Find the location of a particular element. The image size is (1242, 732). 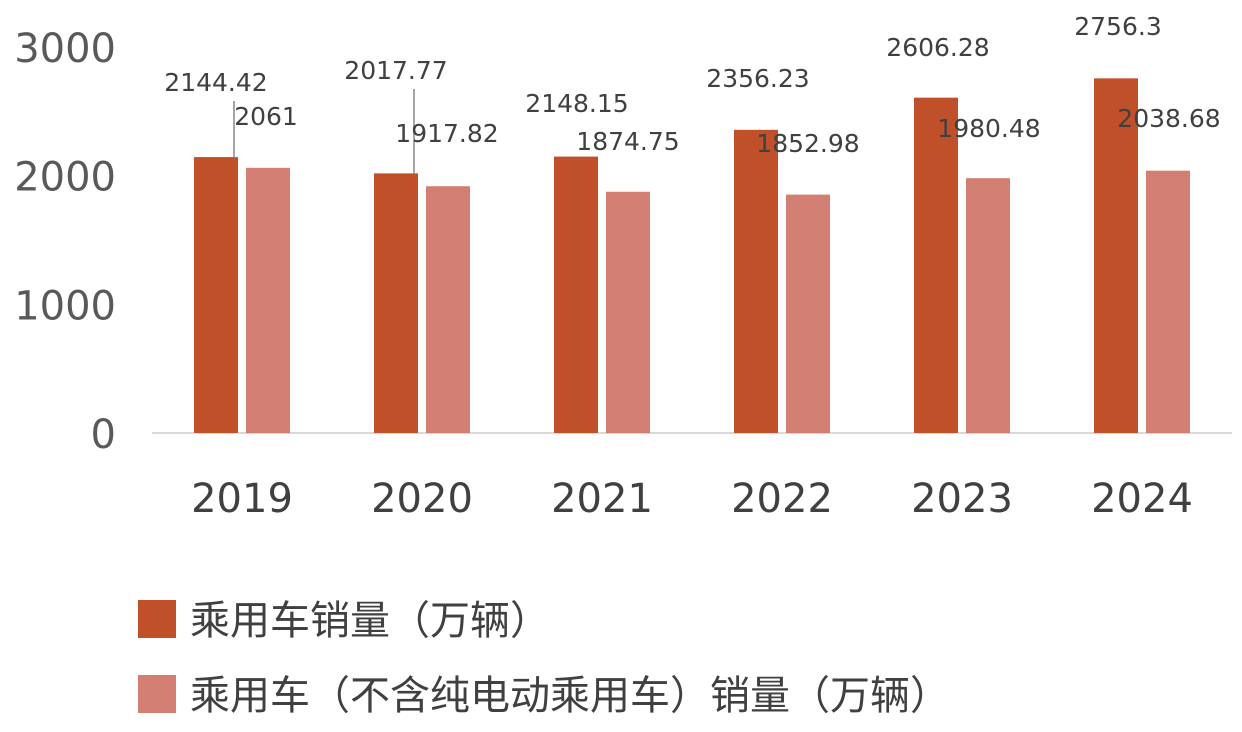

data-label-s1-2023: 2606.28 is located at coordinates (937, 47).